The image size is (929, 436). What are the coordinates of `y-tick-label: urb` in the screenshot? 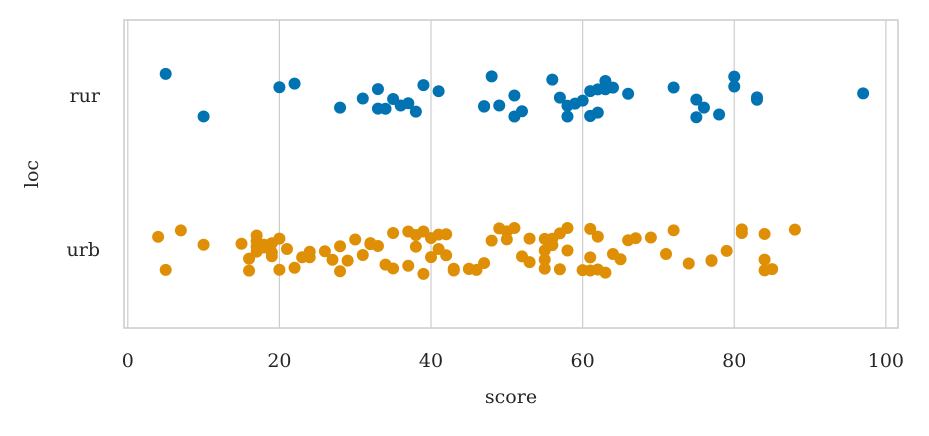 It's located at (83, 250).